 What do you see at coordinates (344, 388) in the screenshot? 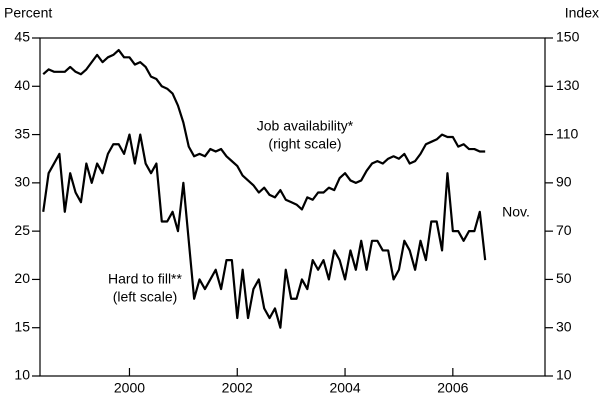
I see `x-tick-label: 2004` at bounding box center [344, 388].